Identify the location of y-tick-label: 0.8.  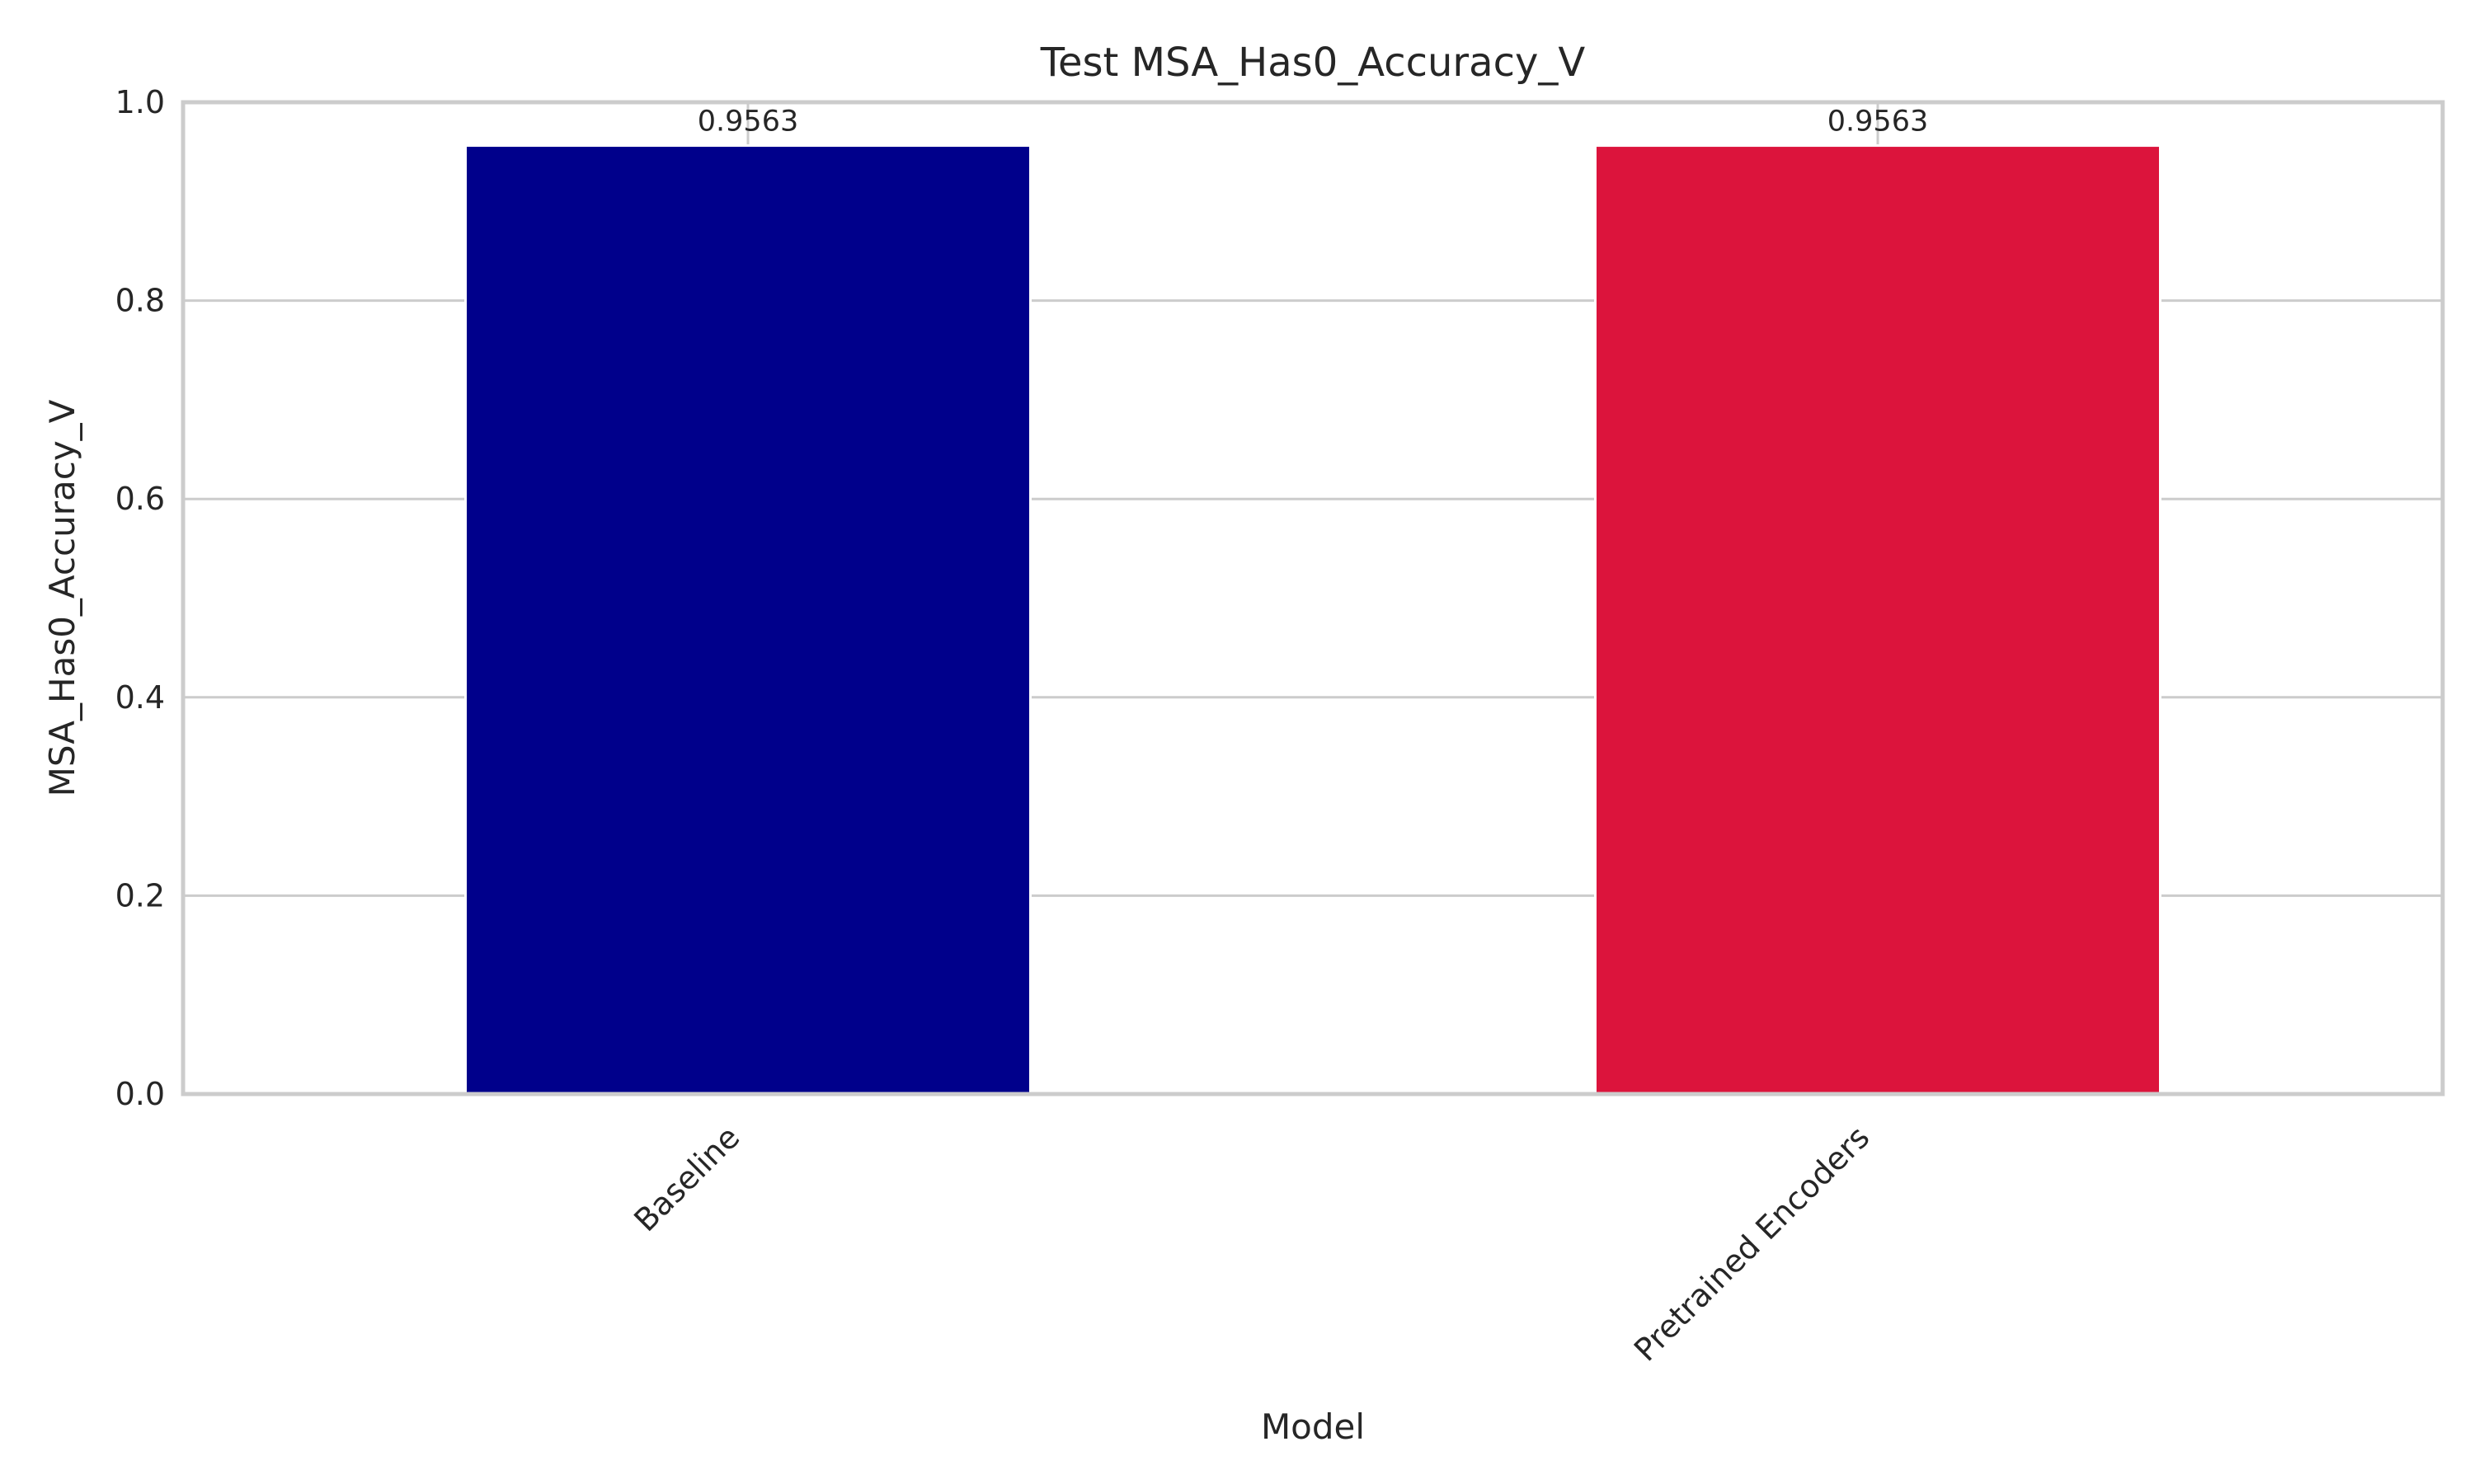
(140, 301).